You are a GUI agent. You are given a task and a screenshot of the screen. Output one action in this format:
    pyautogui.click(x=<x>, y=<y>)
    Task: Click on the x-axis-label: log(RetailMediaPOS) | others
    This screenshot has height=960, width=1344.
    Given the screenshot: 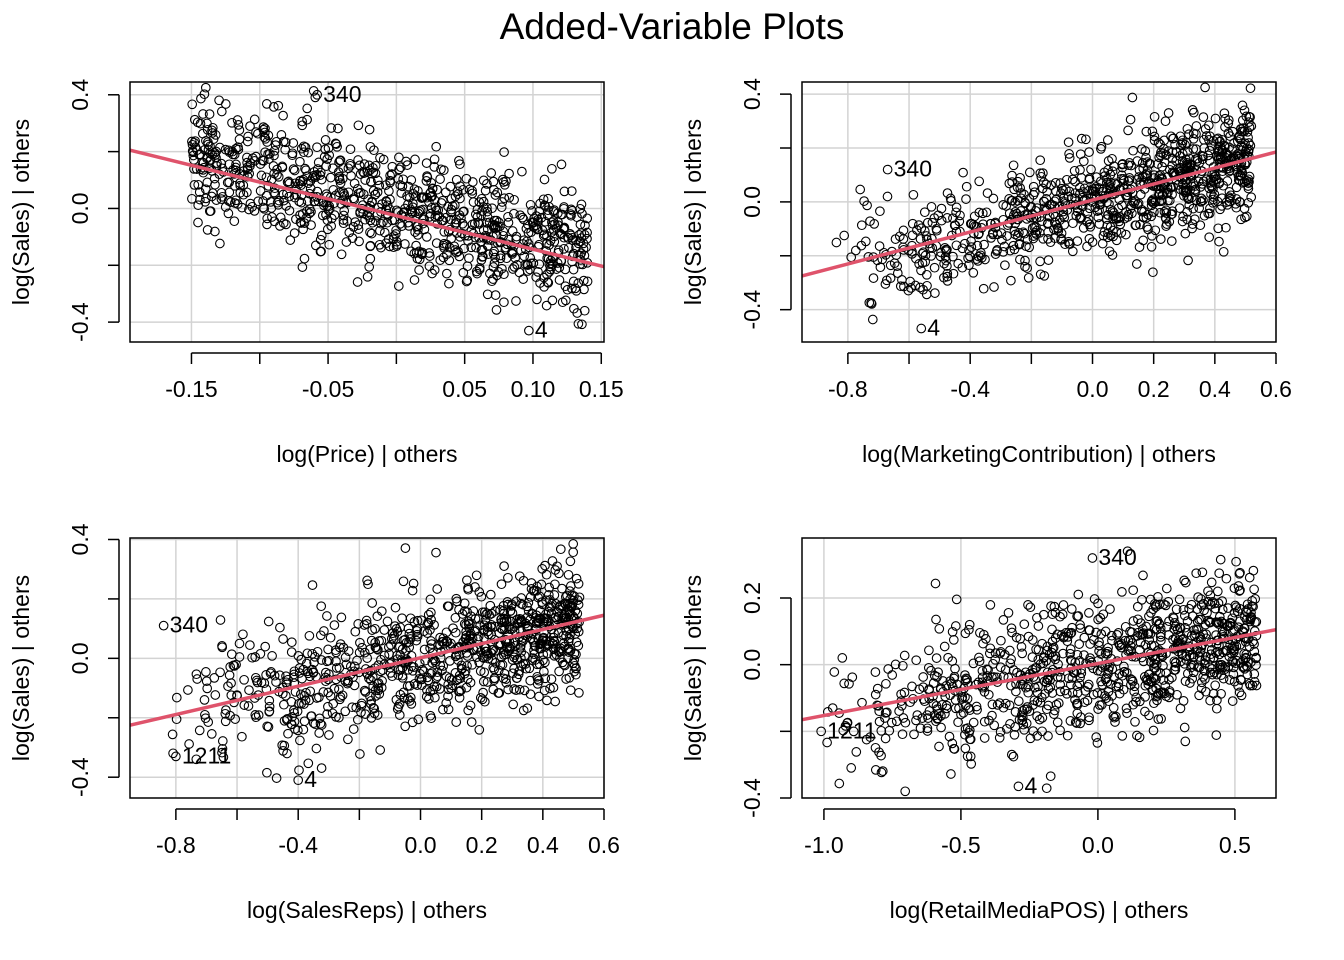 What is the action you would take?
    pyautogui.click(x=1039, y=910)
    